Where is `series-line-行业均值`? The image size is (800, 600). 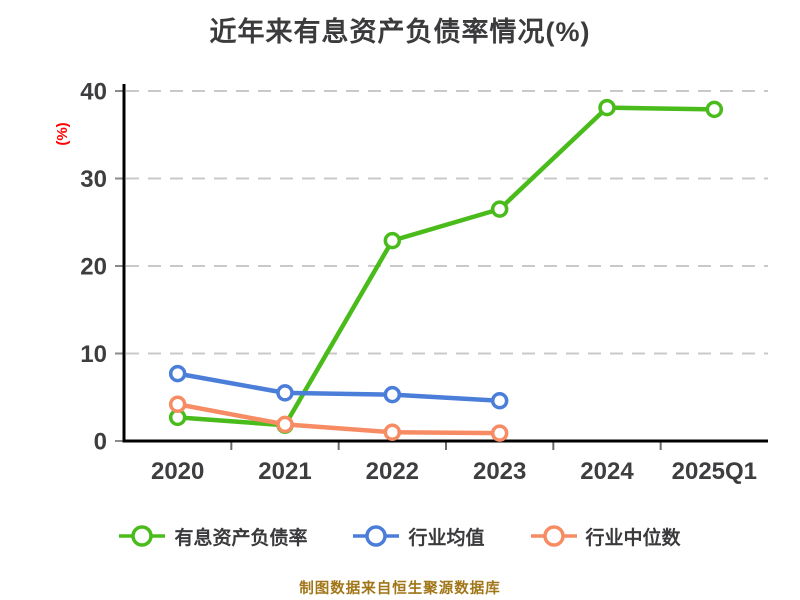
series-line-行业均值 is located at coordinates (338, 387).